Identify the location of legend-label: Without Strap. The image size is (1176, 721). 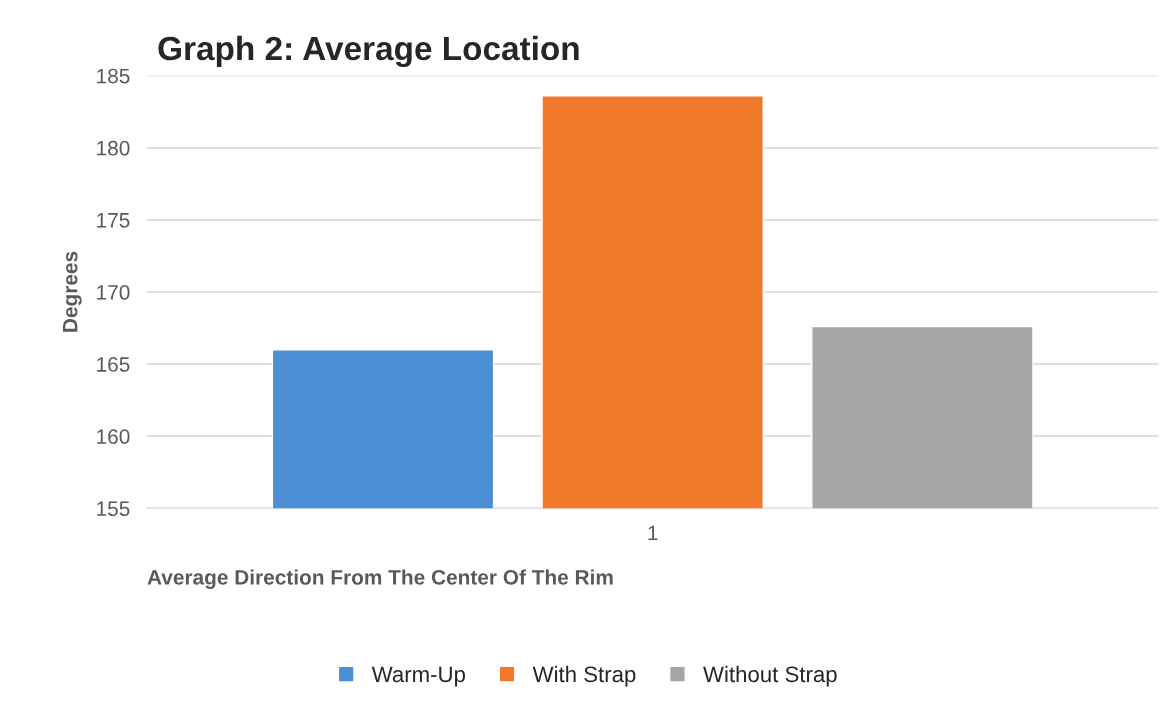
(770, 676).